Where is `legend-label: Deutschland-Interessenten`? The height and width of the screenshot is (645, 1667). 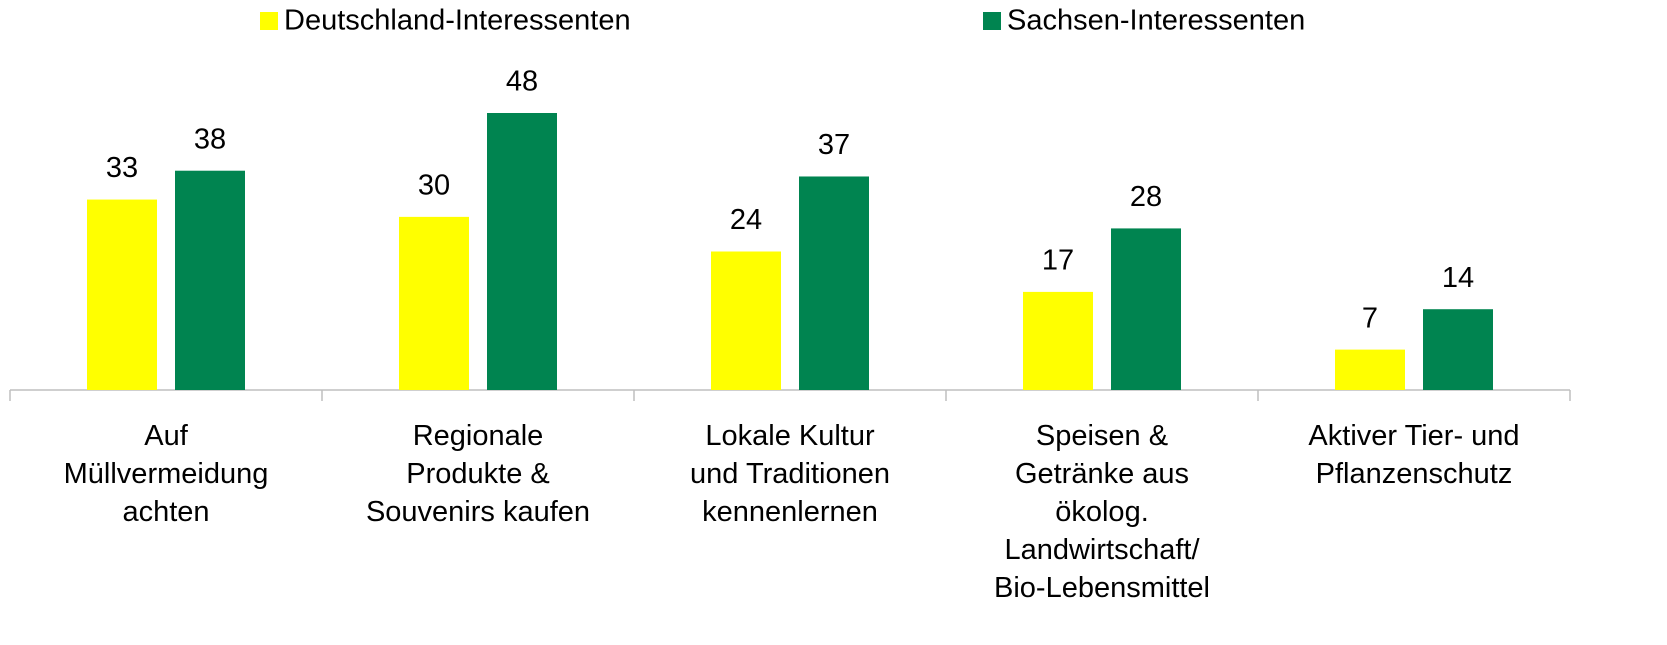 legend-label: Deutschland-Interessenten is located at coordinates (457, 21).